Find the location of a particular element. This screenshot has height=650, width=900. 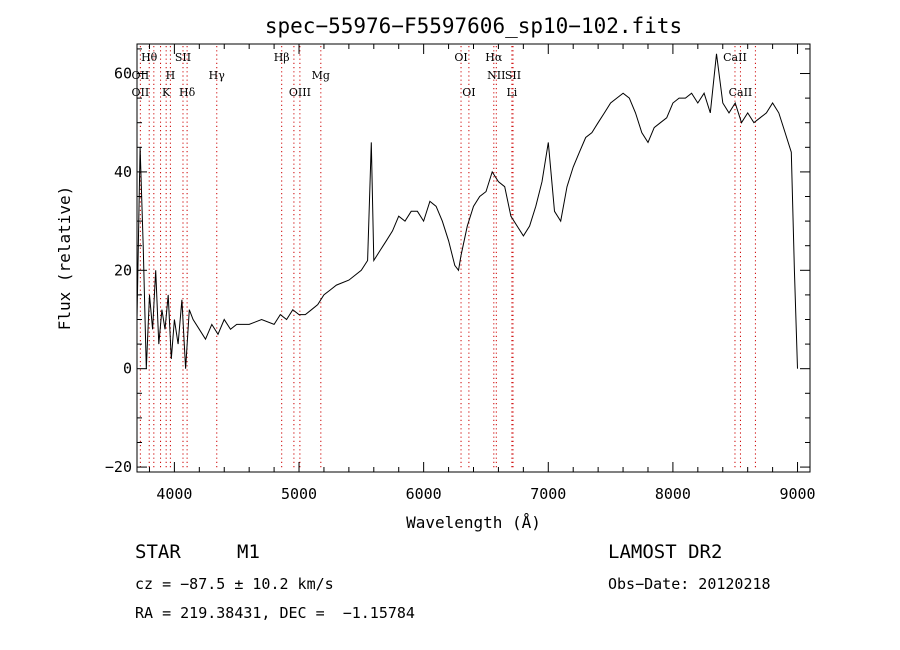

obs-date-text: Obs−Date: 20120218 is located at coordinates (689, 584).